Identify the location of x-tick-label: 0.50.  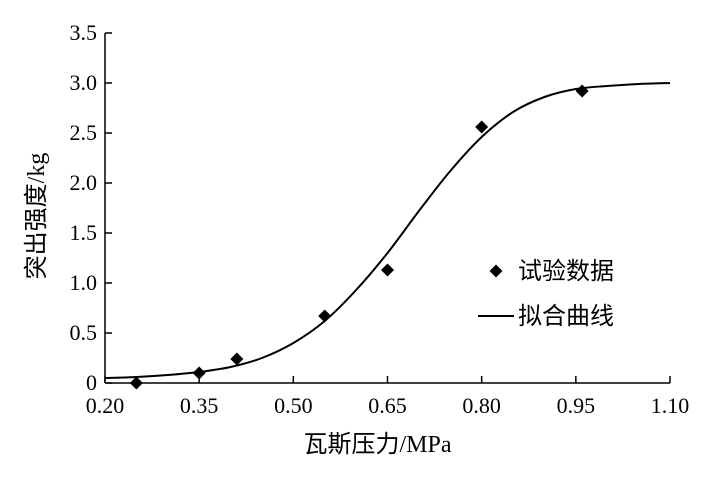
(293, 405).